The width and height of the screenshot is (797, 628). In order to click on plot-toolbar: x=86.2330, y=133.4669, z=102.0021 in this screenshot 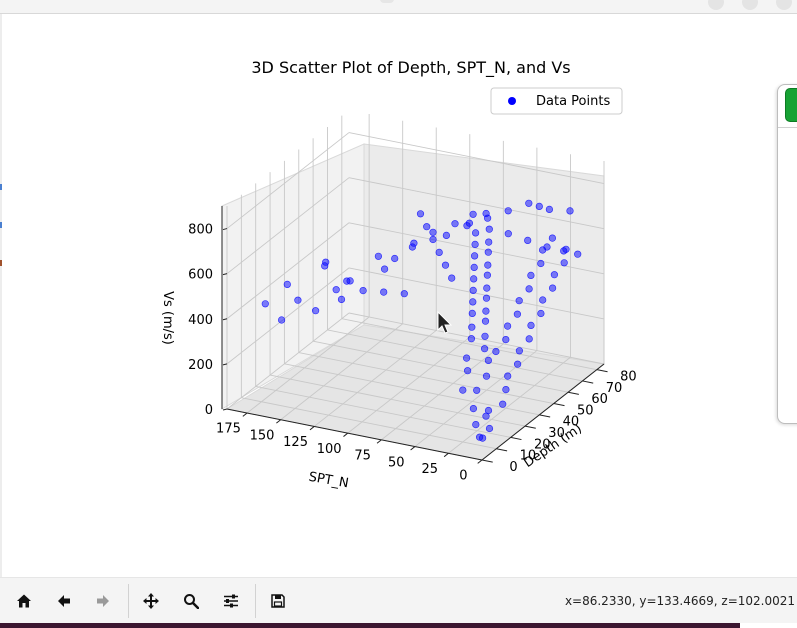, I will do `click(398, 600)`.